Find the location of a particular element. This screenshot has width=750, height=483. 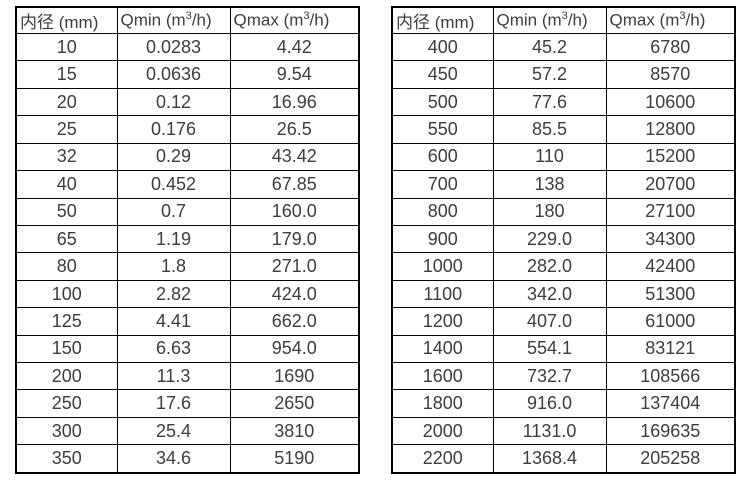

table-cell: 15 is located at coordinates (66, 74).